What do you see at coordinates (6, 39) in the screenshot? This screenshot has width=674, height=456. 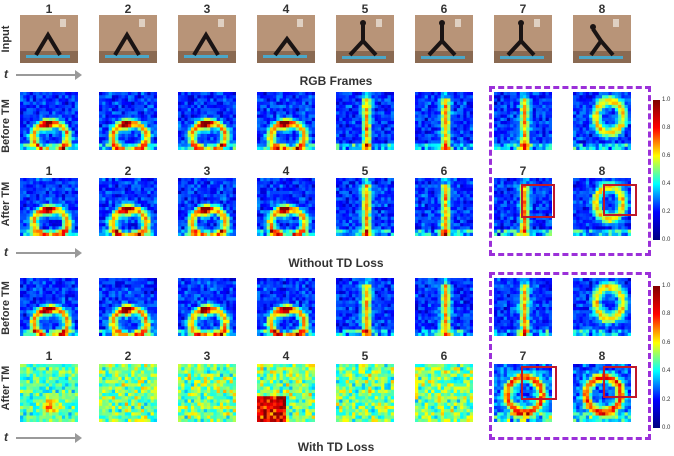 I see `row-label-input: Input` at bounding box center [6, 39].